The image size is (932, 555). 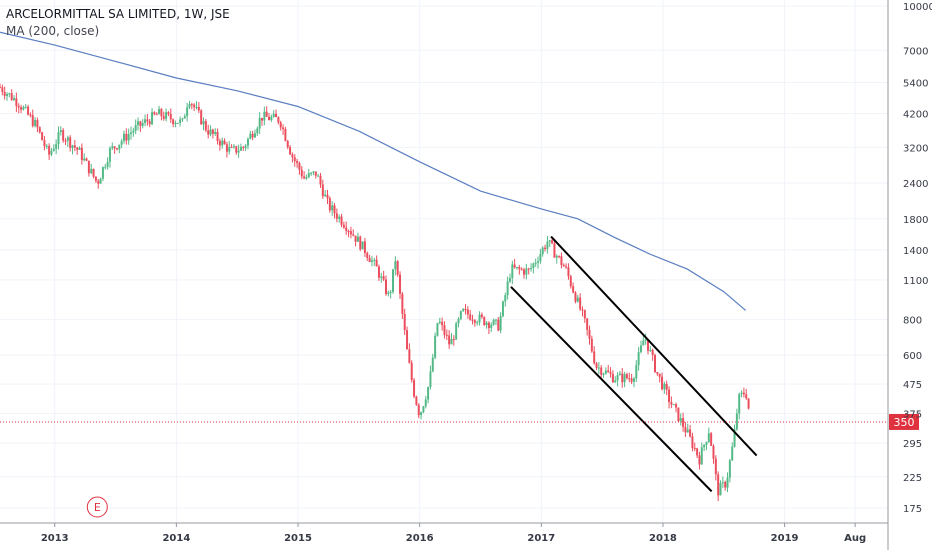 What do you see at coordinates (611, 389) in the screenshot?
I see `channel-lower-line` at bounding box center [611, 389].